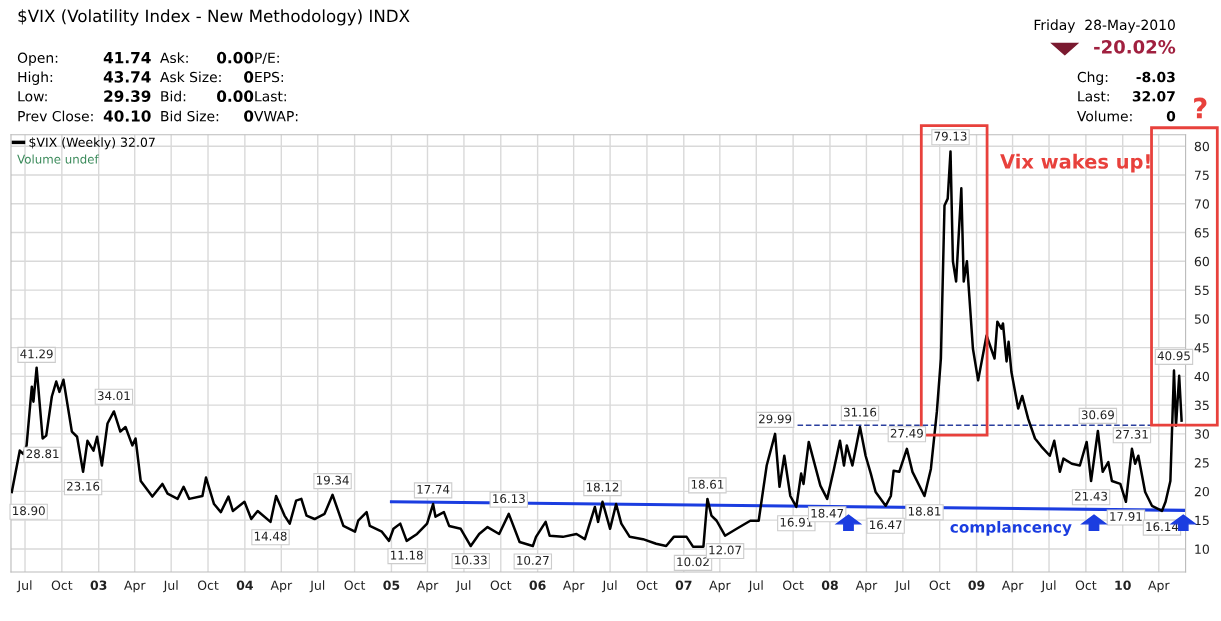 Image resolution: width=1221 pixels, height=621 pixels. Describe the element at coordinates (1201, 434) in the screenshot. I see `y-tick-label: 30` at that location.